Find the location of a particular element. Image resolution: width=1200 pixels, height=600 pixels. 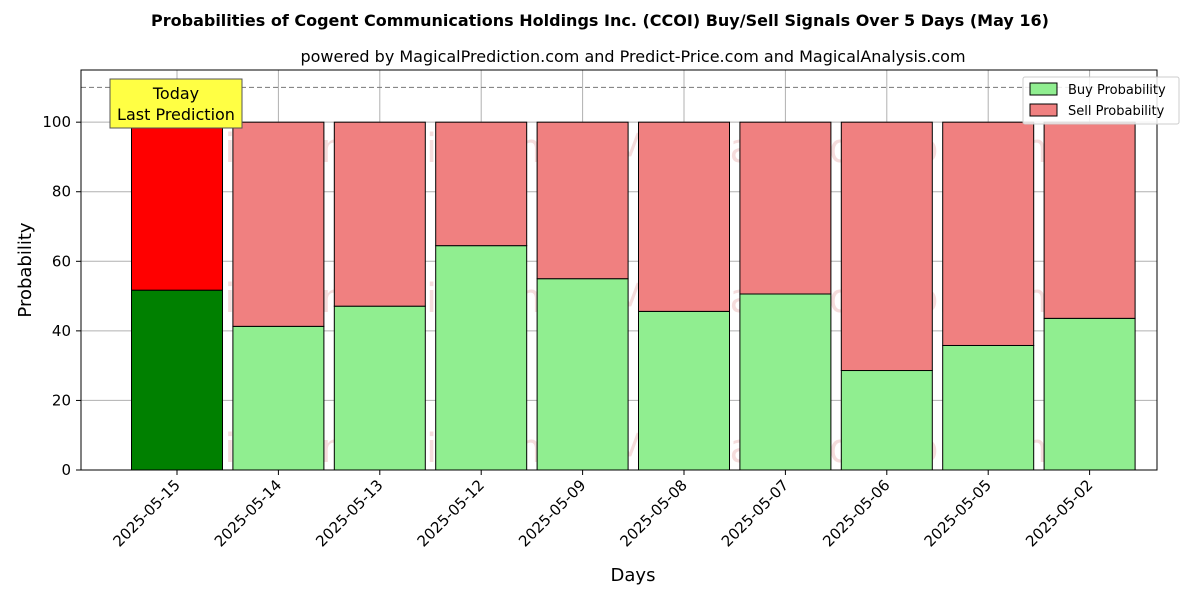

y-tick-label: 80 is located at coordinates (61, 192).